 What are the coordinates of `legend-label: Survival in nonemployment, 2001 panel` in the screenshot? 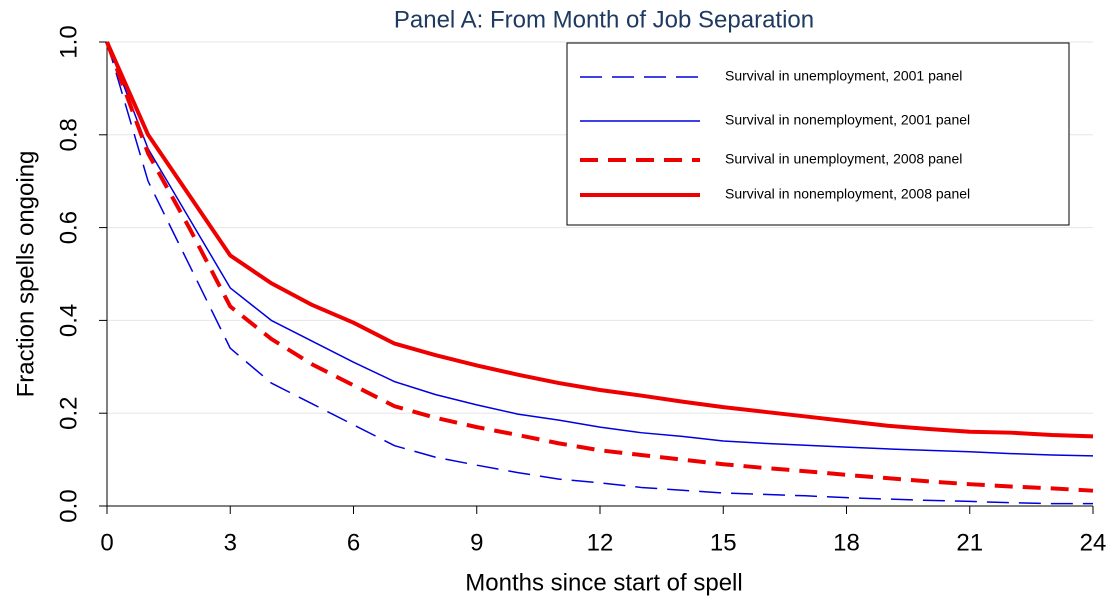 It's located at (847, 120).